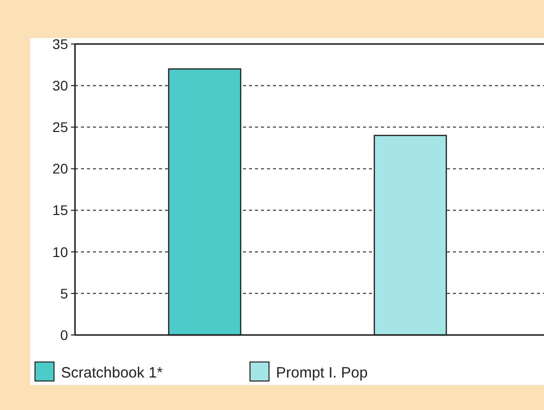 Image resolution: width=544 pixels, height=410 pixels. I want to click on y-tick-label: 0, so click(64, 334).